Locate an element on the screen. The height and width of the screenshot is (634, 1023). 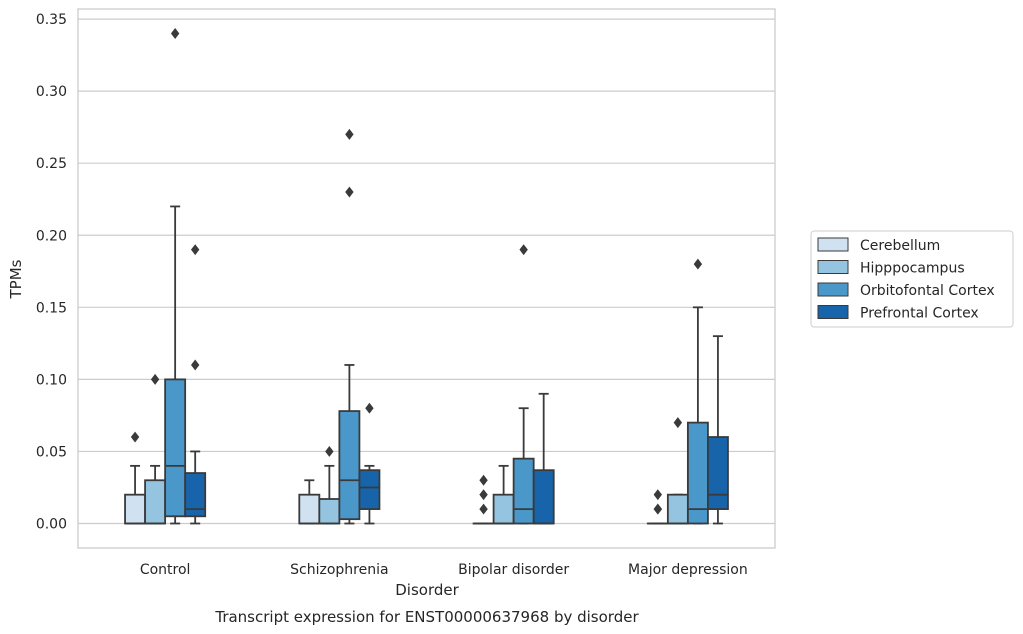
y-tick-label: 0.05 is located at coordinates (51, 452).